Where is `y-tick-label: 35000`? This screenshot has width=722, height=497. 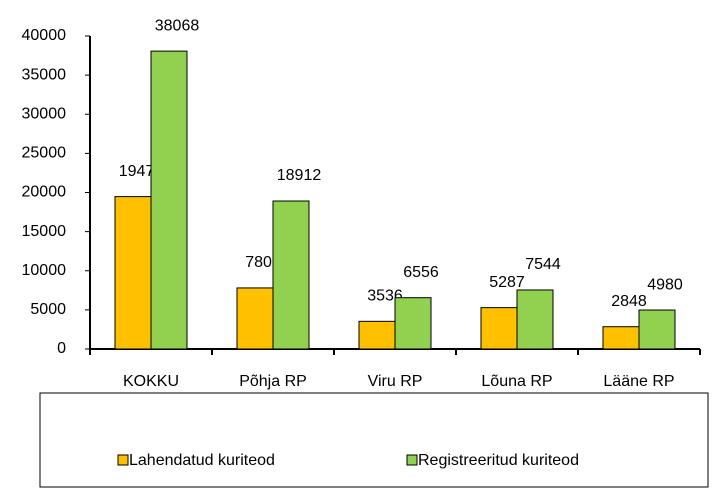 y-tick-label: 35000 is located at coordinates (44, 74).